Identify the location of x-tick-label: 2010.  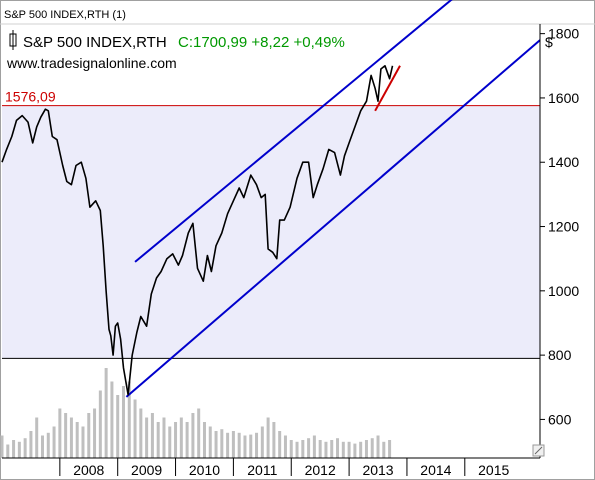
(204, 470).